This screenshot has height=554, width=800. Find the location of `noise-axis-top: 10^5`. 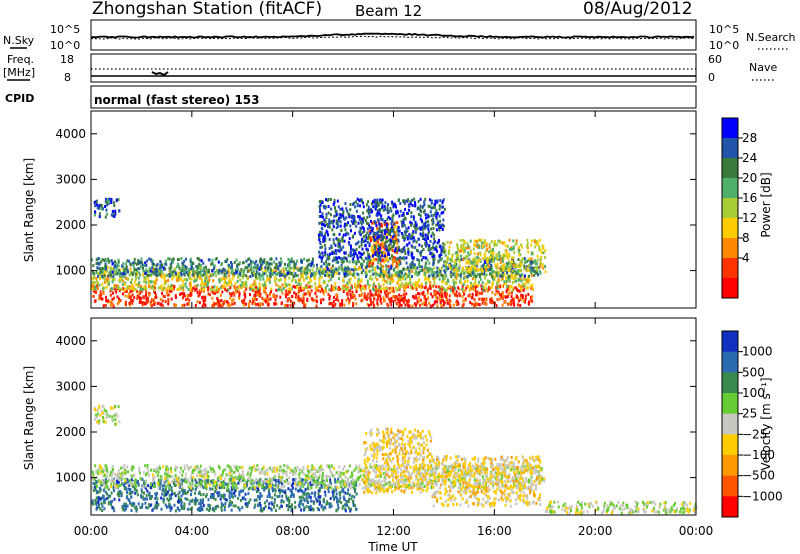

noise-axis-top: 10^5 is located at coordinates (65, 29).